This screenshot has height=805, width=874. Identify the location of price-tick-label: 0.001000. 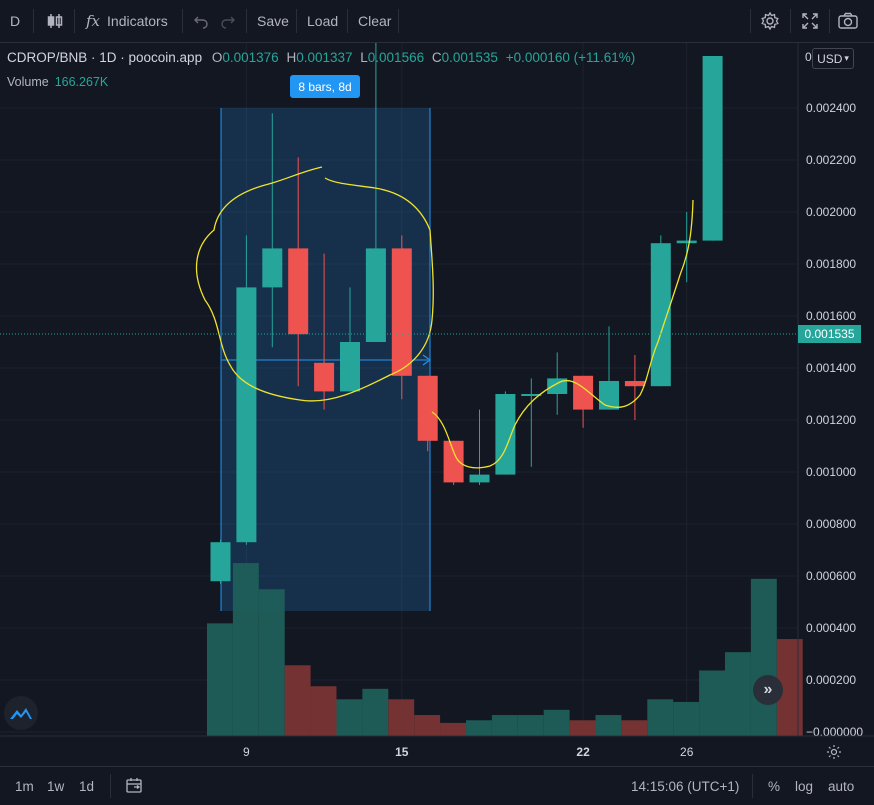
(831, 472).